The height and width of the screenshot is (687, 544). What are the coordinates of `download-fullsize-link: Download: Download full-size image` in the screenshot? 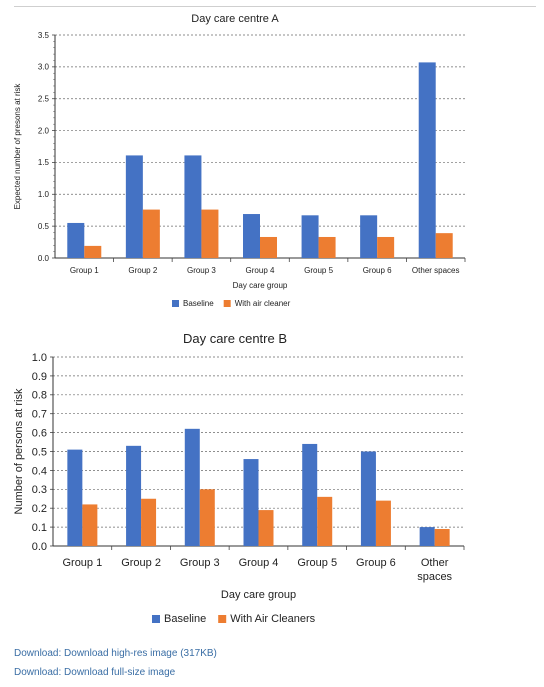 It's located at (95, 672).